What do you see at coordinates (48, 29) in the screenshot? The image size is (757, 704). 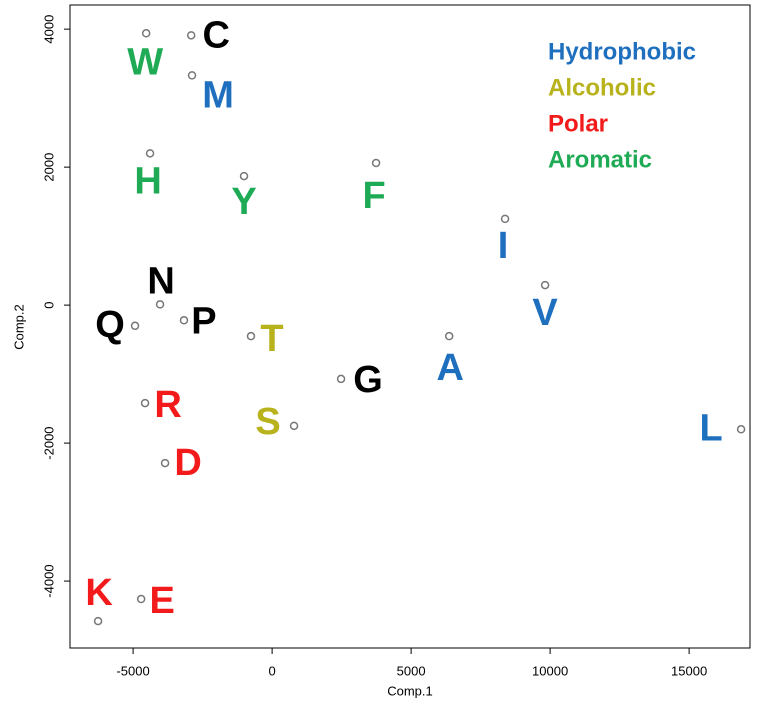 I see `y-tick-label: 4000` at bounding box center [48, 29].